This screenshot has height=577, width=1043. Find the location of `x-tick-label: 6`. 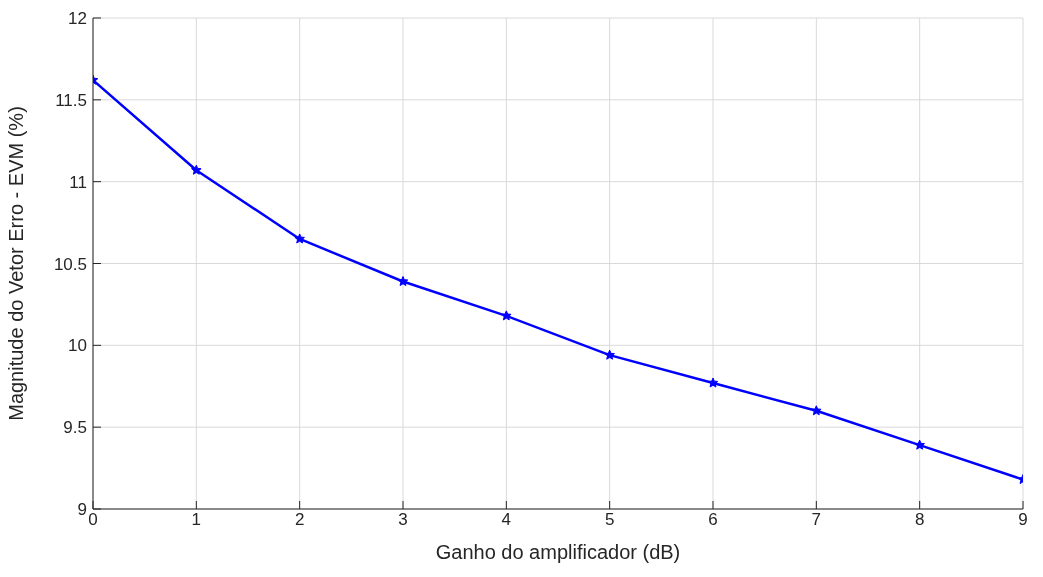

x-tick-label: 6 is located at coordinates (713, 520).